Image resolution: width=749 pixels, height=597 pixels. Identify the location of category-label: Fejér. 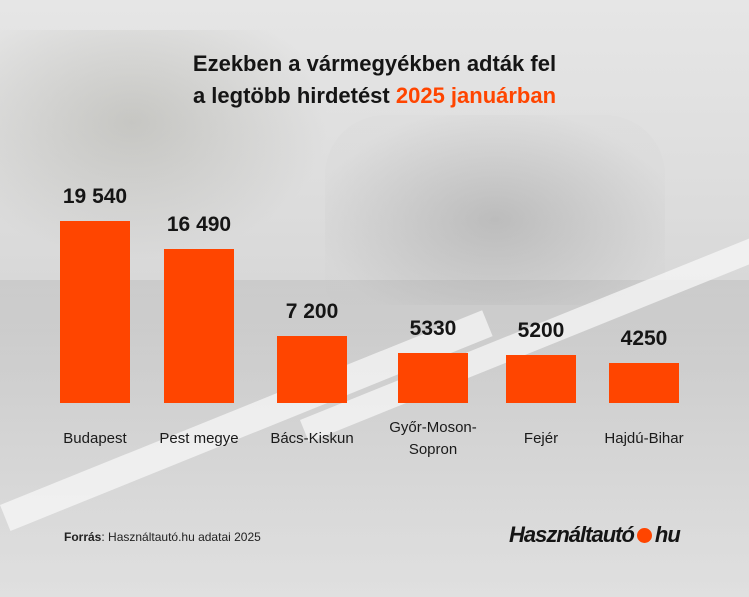
(541, 439).